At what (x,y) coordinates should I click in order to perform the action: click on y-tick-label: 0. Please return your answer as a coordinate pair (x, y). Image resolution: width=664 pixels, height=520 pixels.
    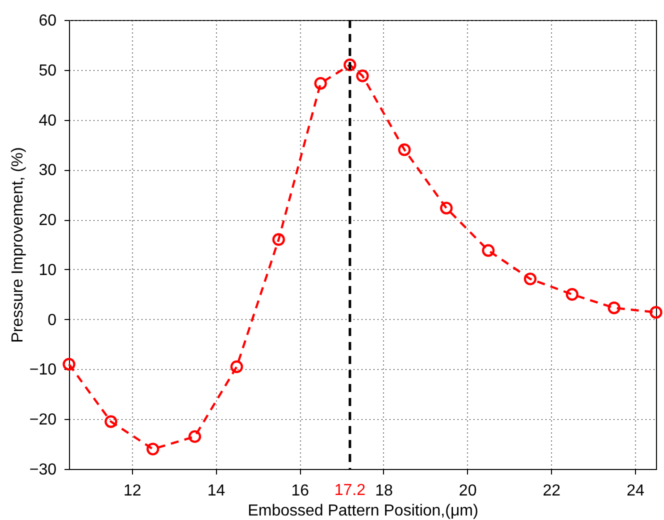
    Looking at the image, I should click on (52, 320).